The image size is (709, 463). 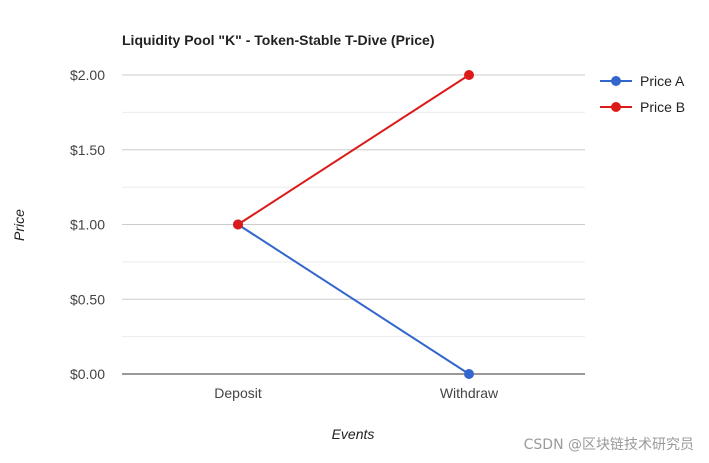 What do you see at coordinates (642, 94) in the screenshot?
I see `legend: Price A Price B` at bounding box center [642, 94].